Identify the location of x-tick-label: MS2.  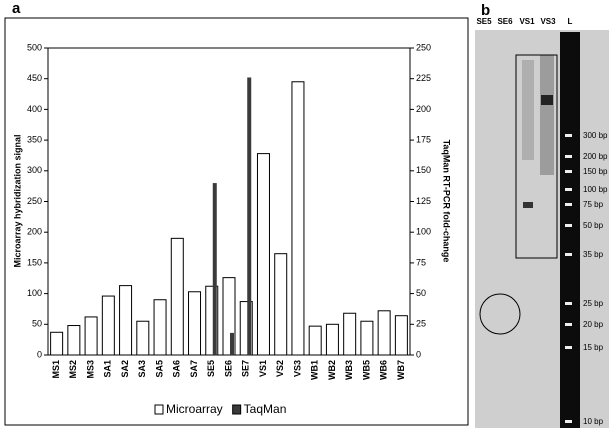
(73, 369).